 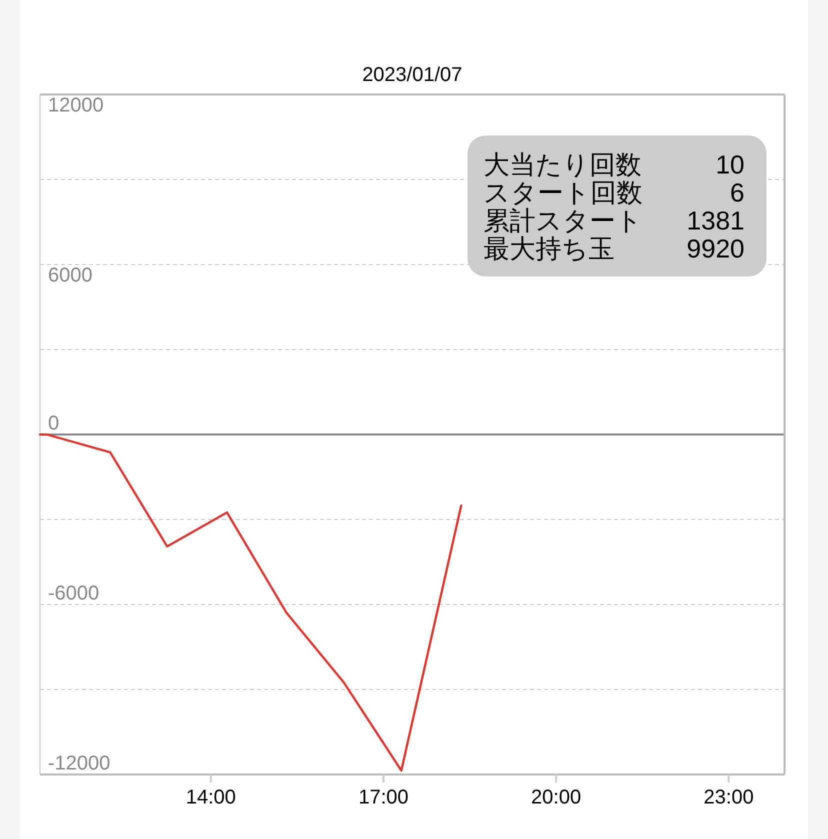 I want to click on text: 最大持ち玉 9920, so click(x=614, y=249).